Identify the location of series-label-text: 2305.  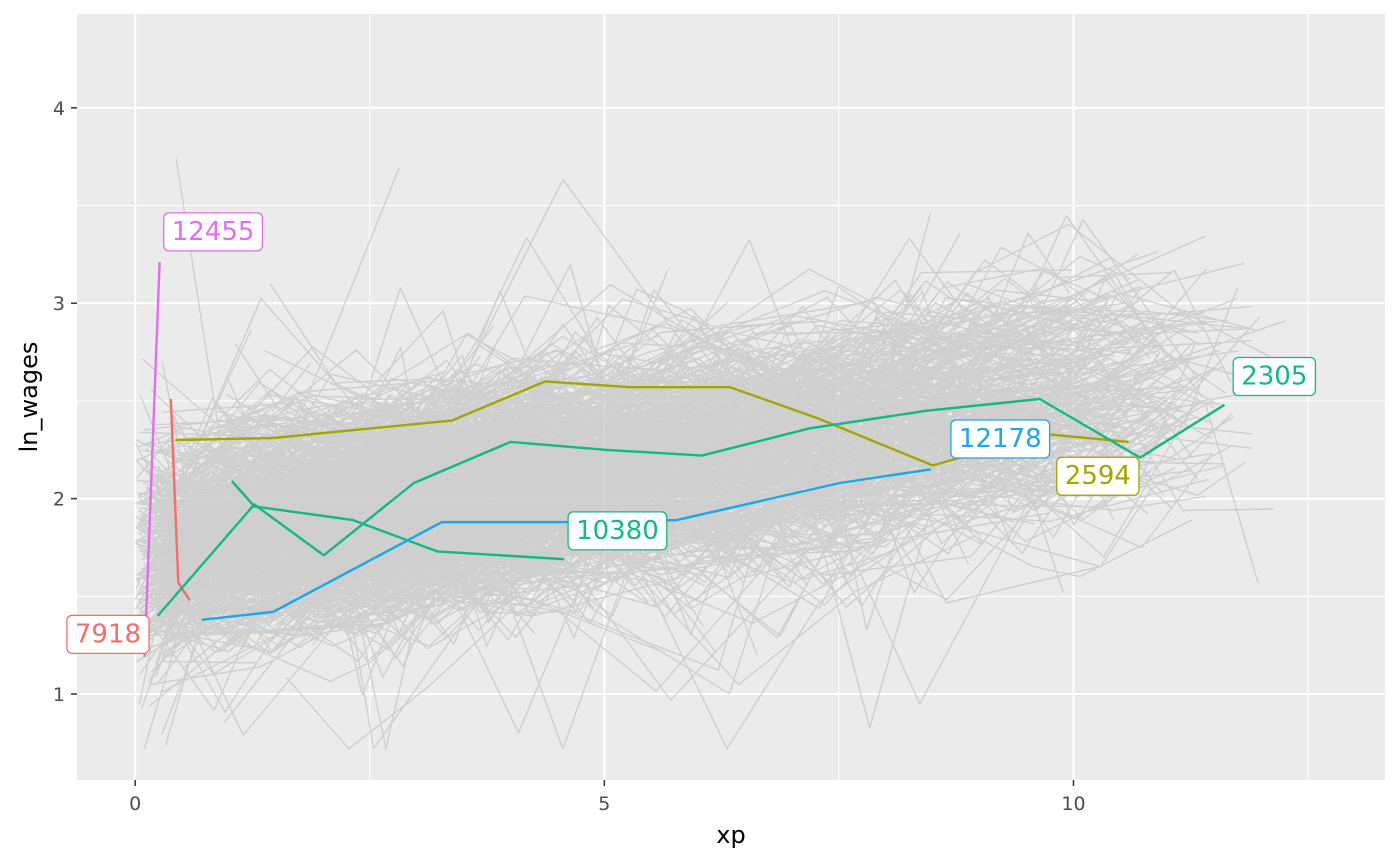
(1274, 377).